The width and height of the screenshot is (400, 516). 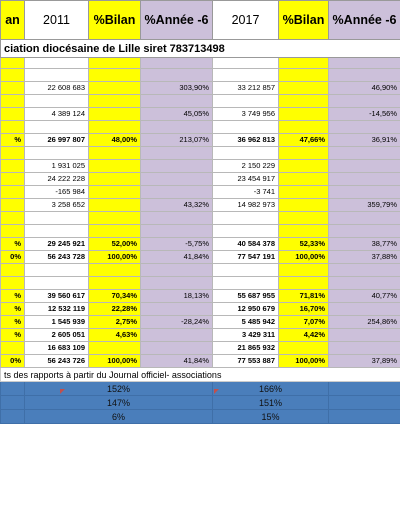 What do you see at coordinates (303, 296) in the screenshot?
I see `cell-f: 71,81%` at bounding box center [303, 296].